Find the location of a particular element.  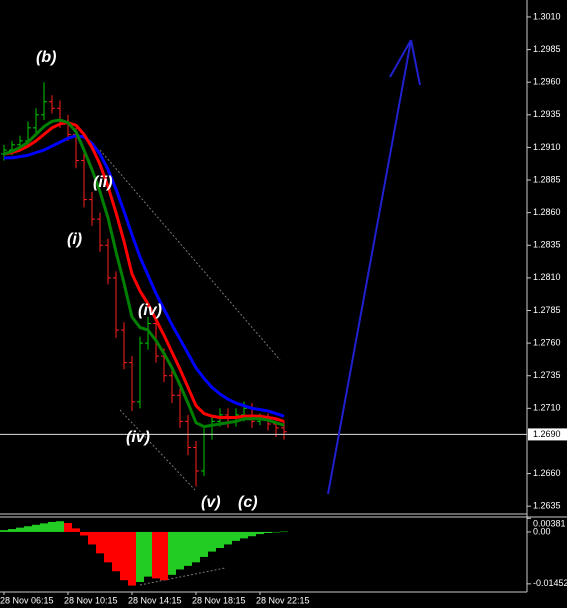

y-tick-label: 0.00381 is located at coordinates (549, 524).